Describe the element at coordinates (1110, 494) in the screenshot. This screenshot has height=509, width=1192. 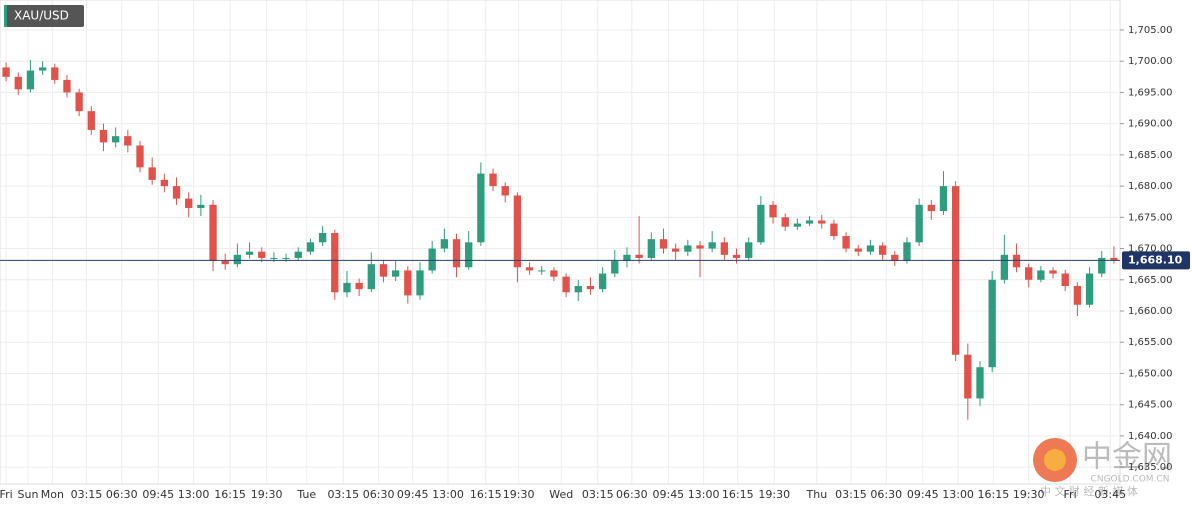
I see `x-tick-label: 03:45` at that location.